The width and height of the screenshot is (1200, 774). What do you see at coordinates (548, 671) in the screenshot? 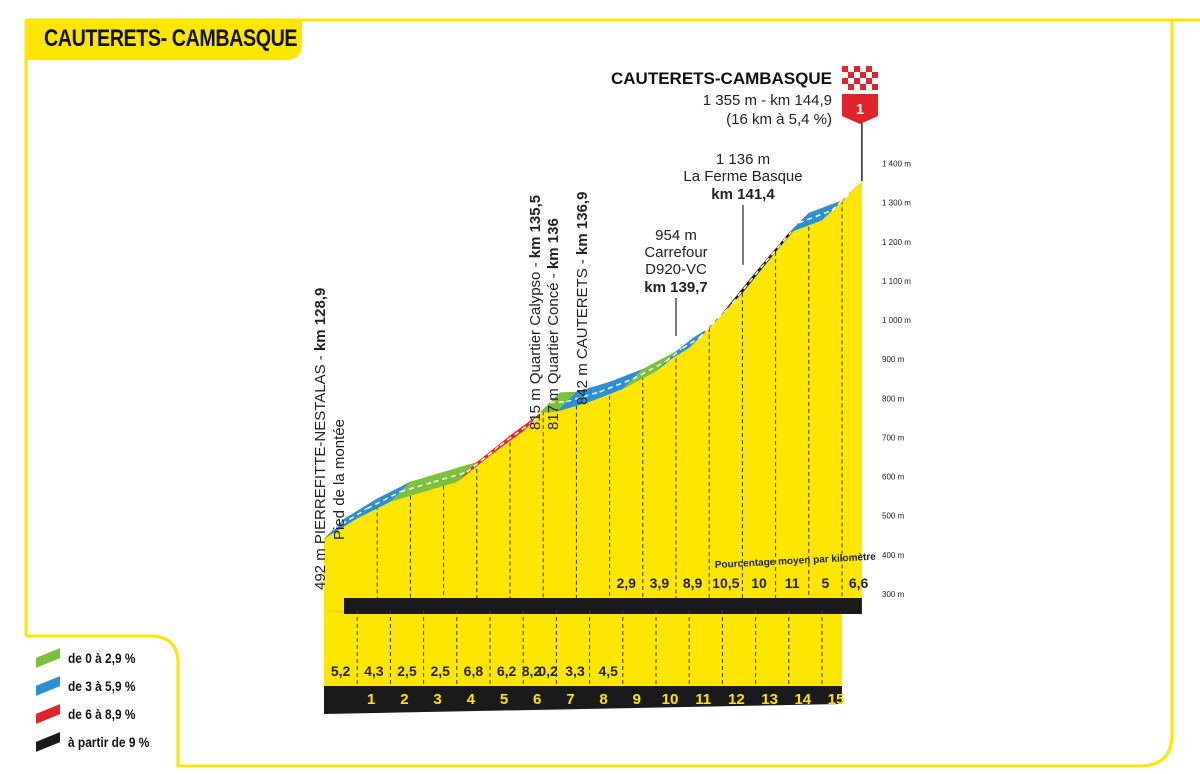
I see `km-percent-label: 0,2` at bounding box center [548, 671].